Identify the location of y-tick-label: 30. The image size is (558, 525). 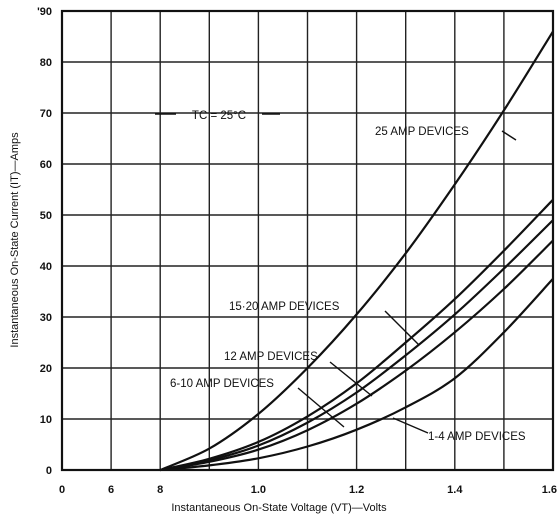
(46, 318).